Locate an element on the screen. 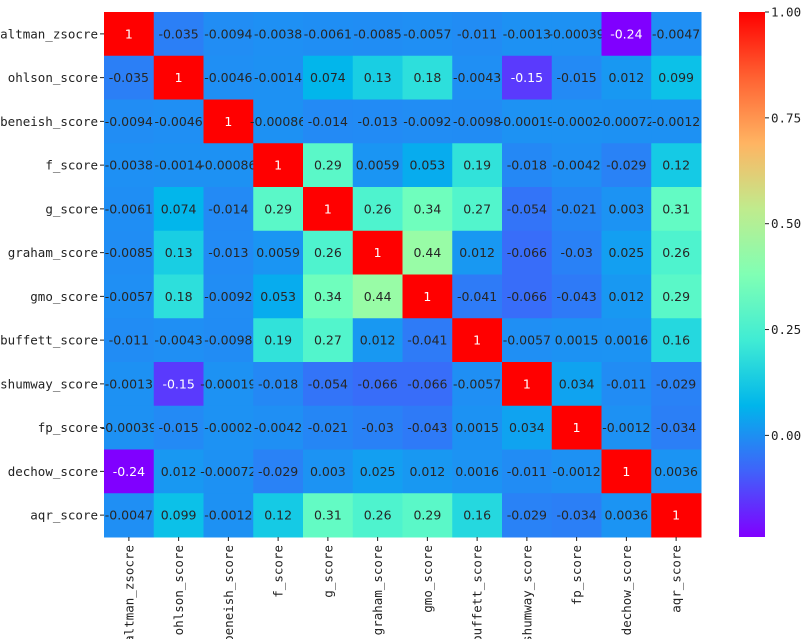  x-tick-label: g_score is located at coordinates (327, 571).